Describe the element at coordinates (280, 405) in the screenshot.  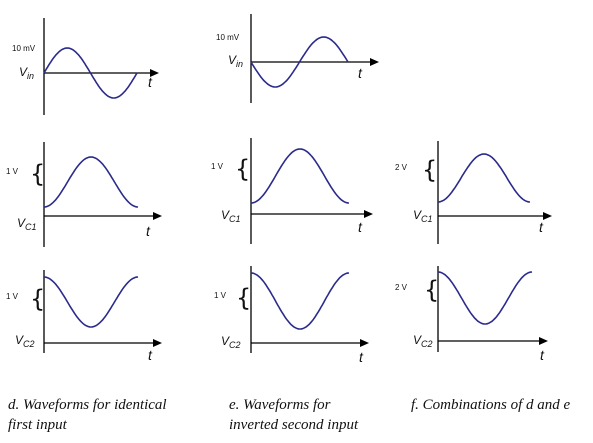
I see `caption-e-line-1: e. Waveforms for` at that location.